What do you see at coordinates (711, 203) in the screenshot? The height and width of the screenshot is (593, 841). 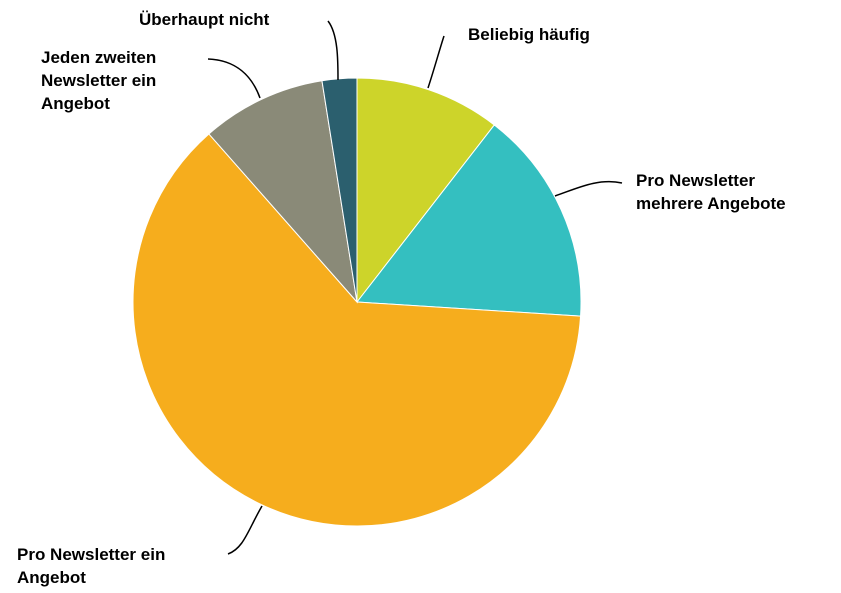 I see `slice-label-line: mehrere Angebote` at bounding box center [711, 203].